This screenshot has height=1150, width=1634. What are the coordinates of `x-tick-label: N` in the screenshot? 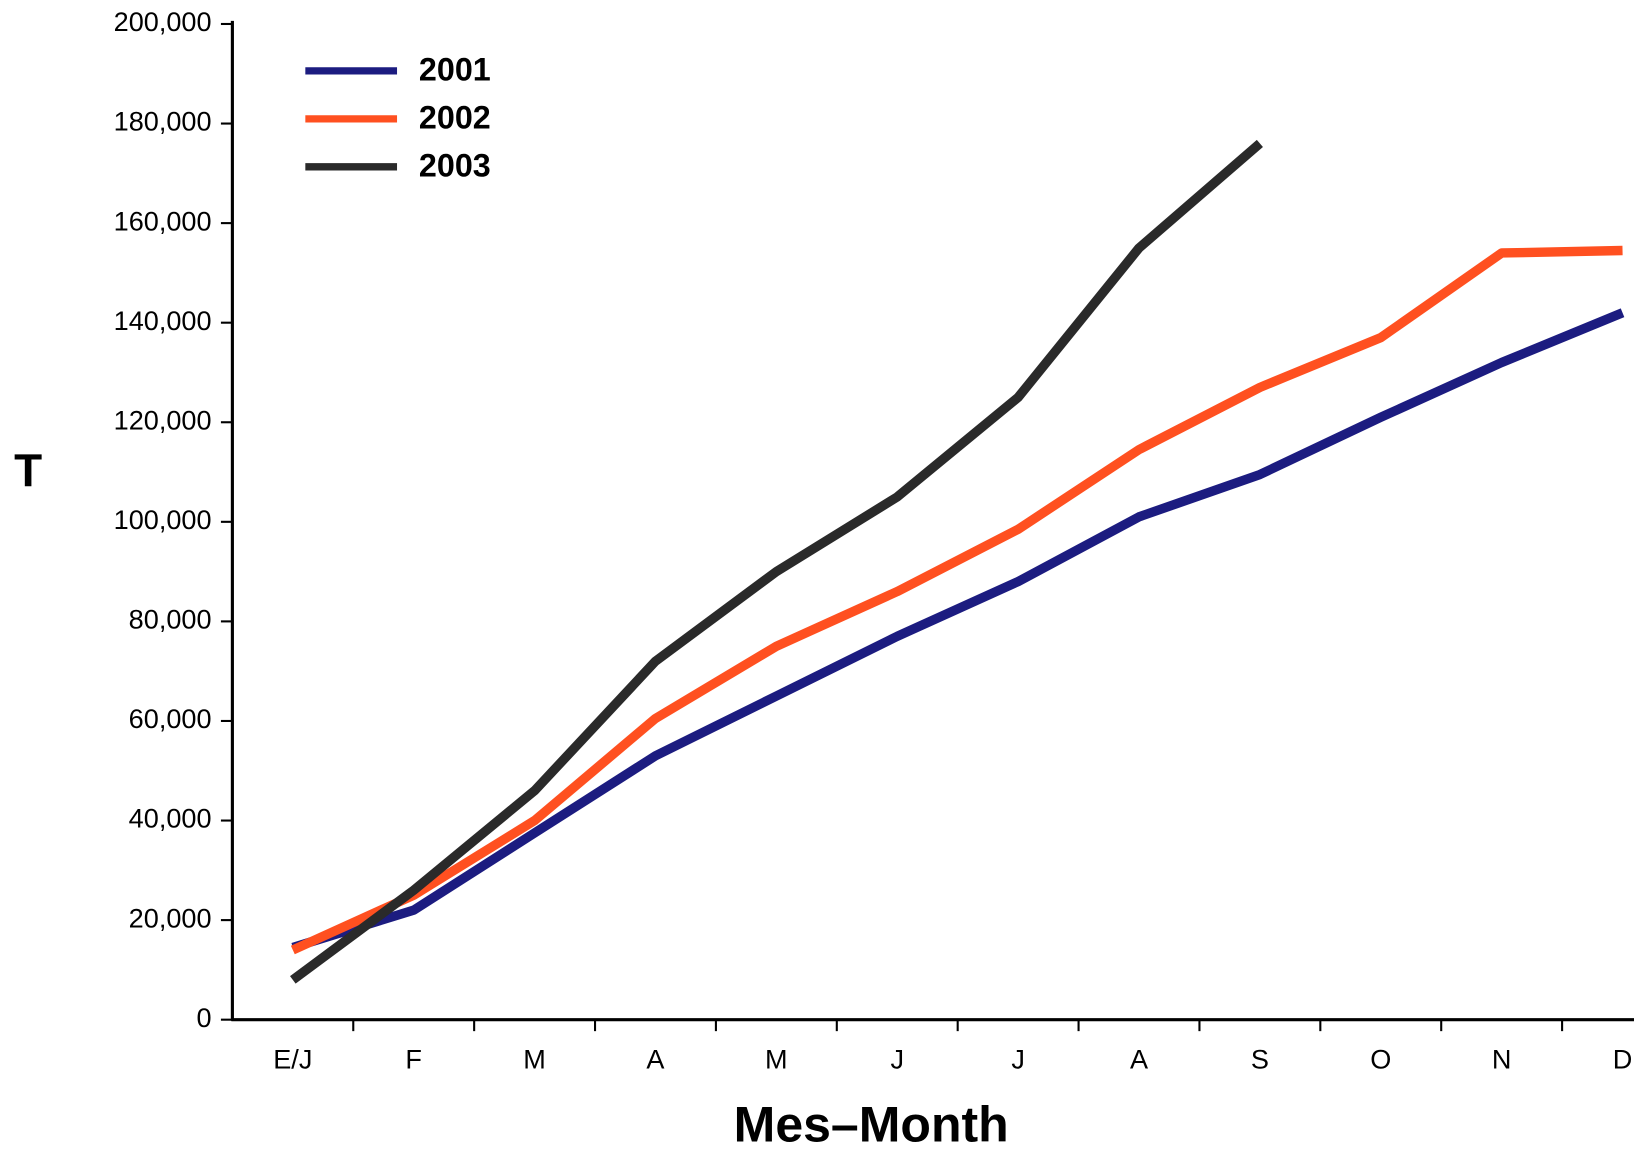 It's located at (1502, 1059).